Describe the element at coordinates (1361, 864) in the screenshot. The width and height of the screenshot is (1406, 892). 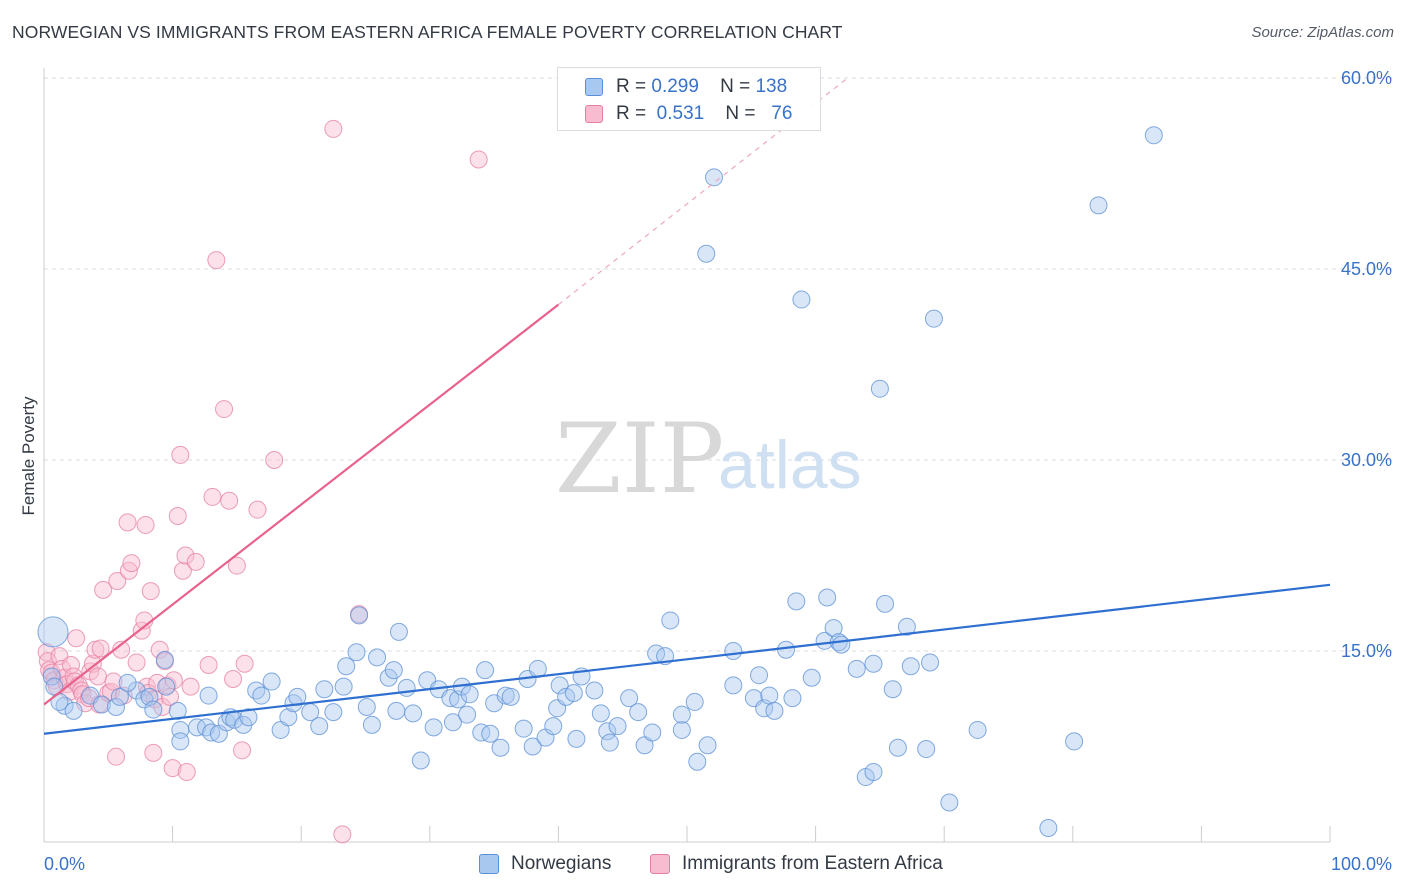
I see `x-tick-label: 100.0%` at that location.